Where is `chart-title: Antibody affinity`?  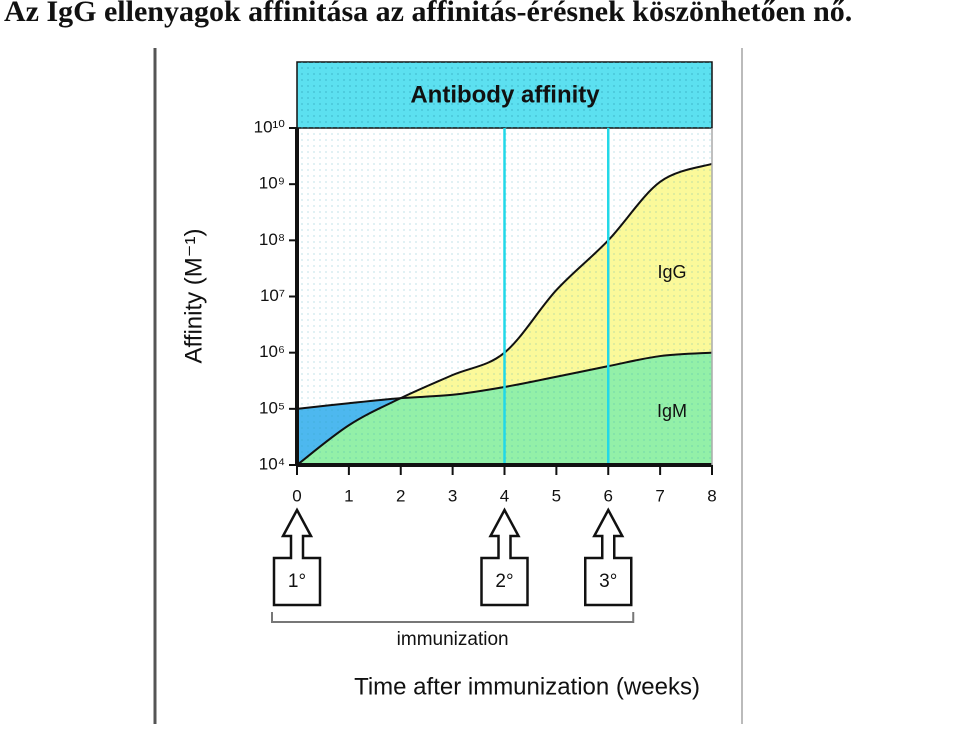
chart-title: Antibody affinity is located at coordinates (505, 94).